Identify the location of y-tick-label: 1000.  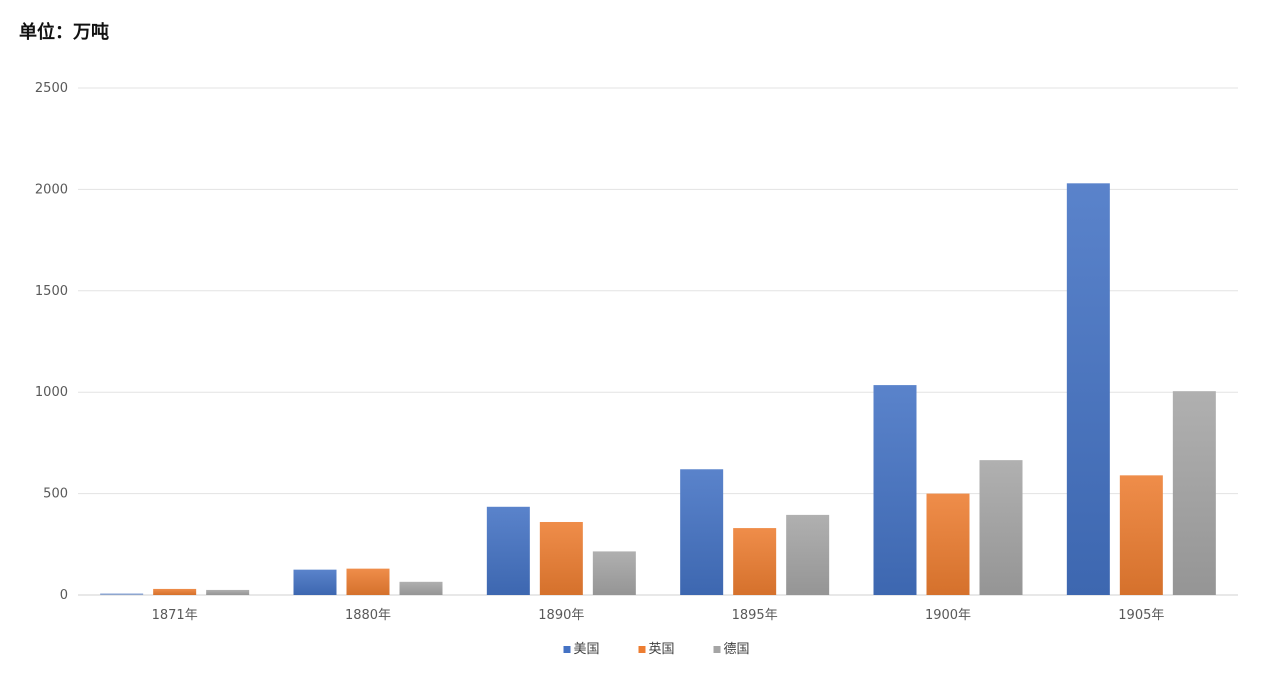
(51, 392).